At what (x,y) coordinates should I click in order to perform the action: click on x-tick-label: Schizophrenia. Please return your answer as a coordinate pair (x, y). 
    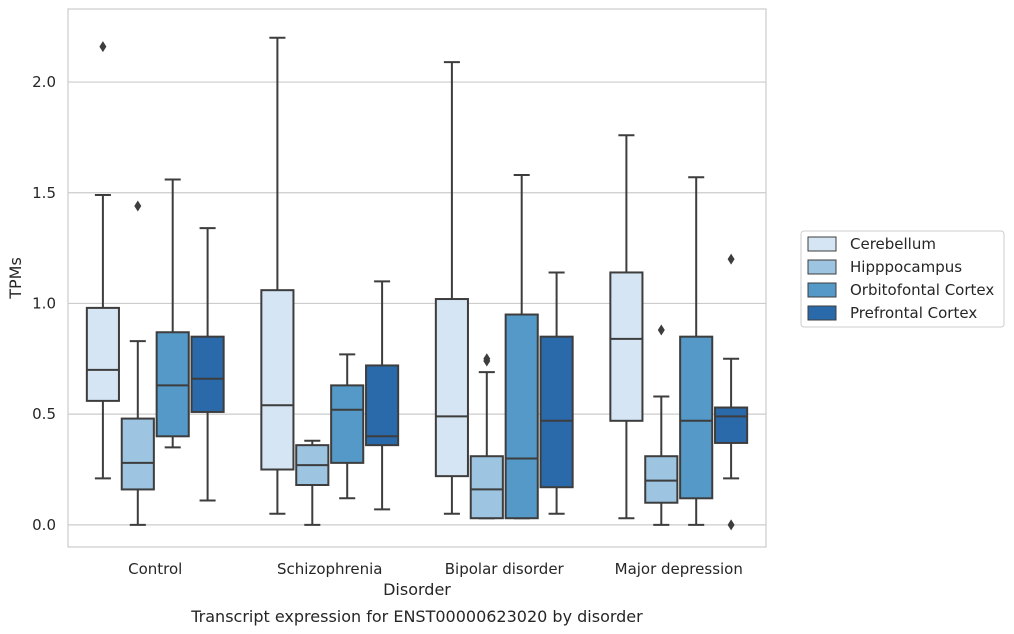
    Looking at the image, I should click on (329, 569).